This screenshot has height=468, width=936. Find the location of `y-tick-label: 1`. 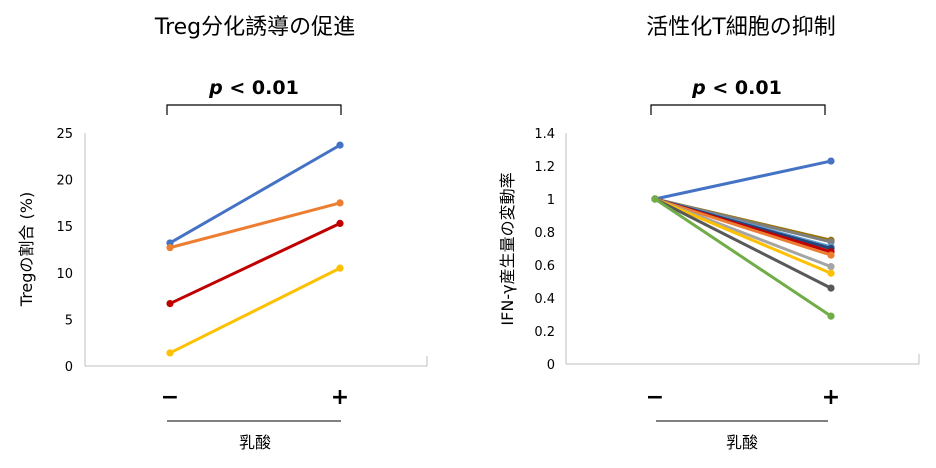

y-tick-label: 1 is located at coordinates (551, 200).